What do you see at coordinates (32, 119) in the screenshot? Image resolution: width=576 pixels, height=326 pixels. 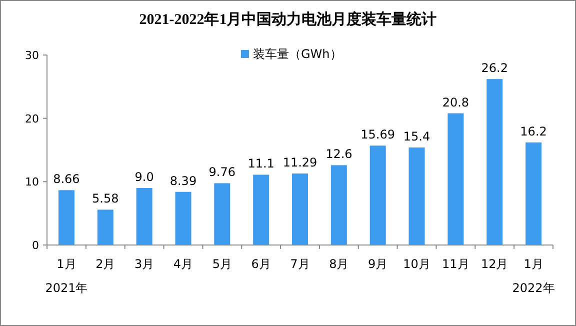 I see `y-tick-label: 20` at bounding box center [32, 119].